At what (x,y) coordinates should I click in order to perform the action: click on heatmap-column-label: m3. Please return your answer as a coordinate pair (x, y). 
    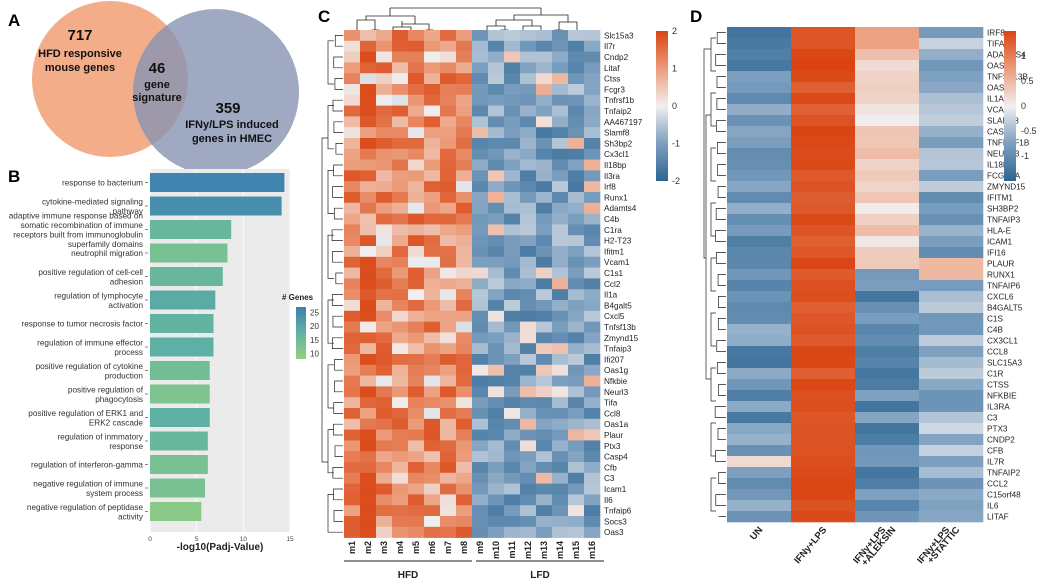
    Looking at the image, I should click on (384, 547).